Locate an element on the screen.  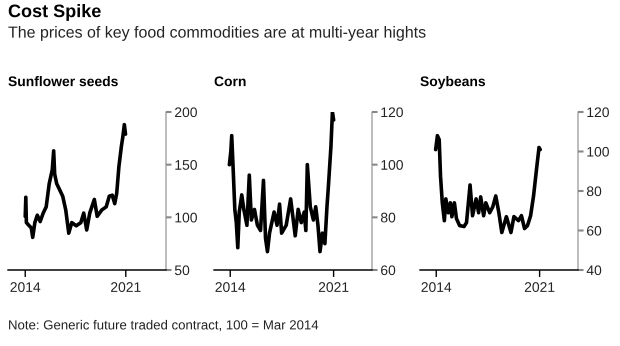
chart-title: Corn is located at coordinates (230, 81).